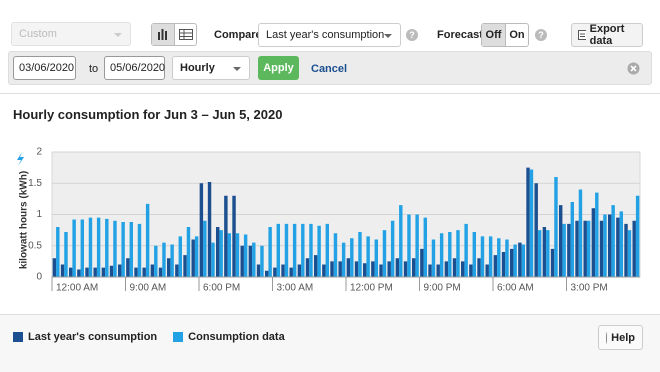 The image size is (660, 372). Describe the element at coordinates (589, 288) in the screenshot. I see `x-tick-label: 3:00 PM` at that location.